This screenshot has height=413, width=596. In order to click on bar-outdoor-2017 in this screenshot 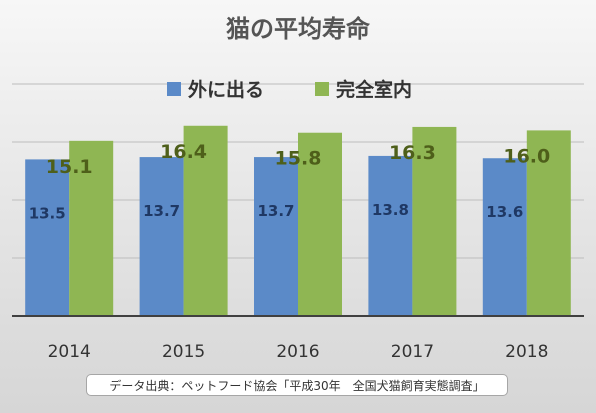, I will do `click(390, 235)`.